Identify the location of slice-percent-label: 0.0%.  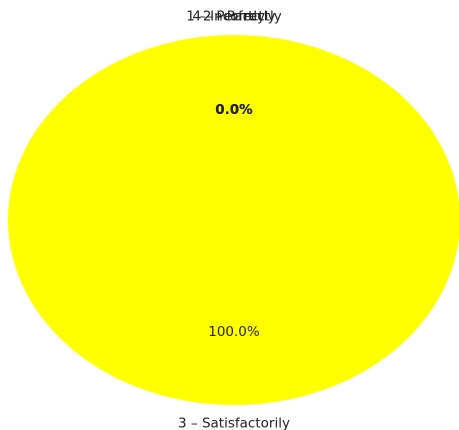
(234, 110).